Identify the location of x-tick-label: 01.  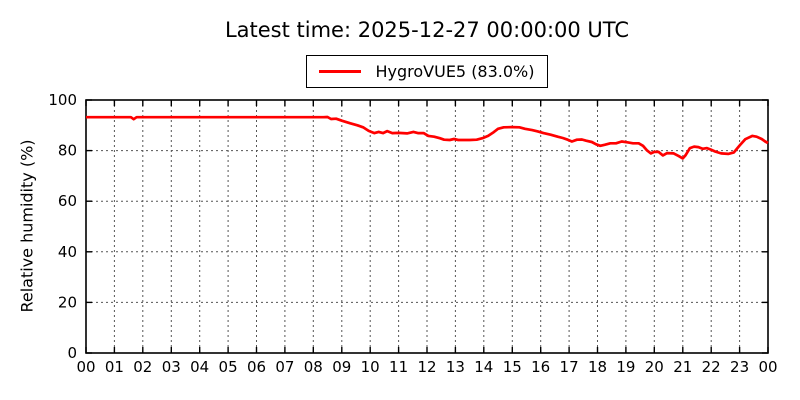
(114, 367).